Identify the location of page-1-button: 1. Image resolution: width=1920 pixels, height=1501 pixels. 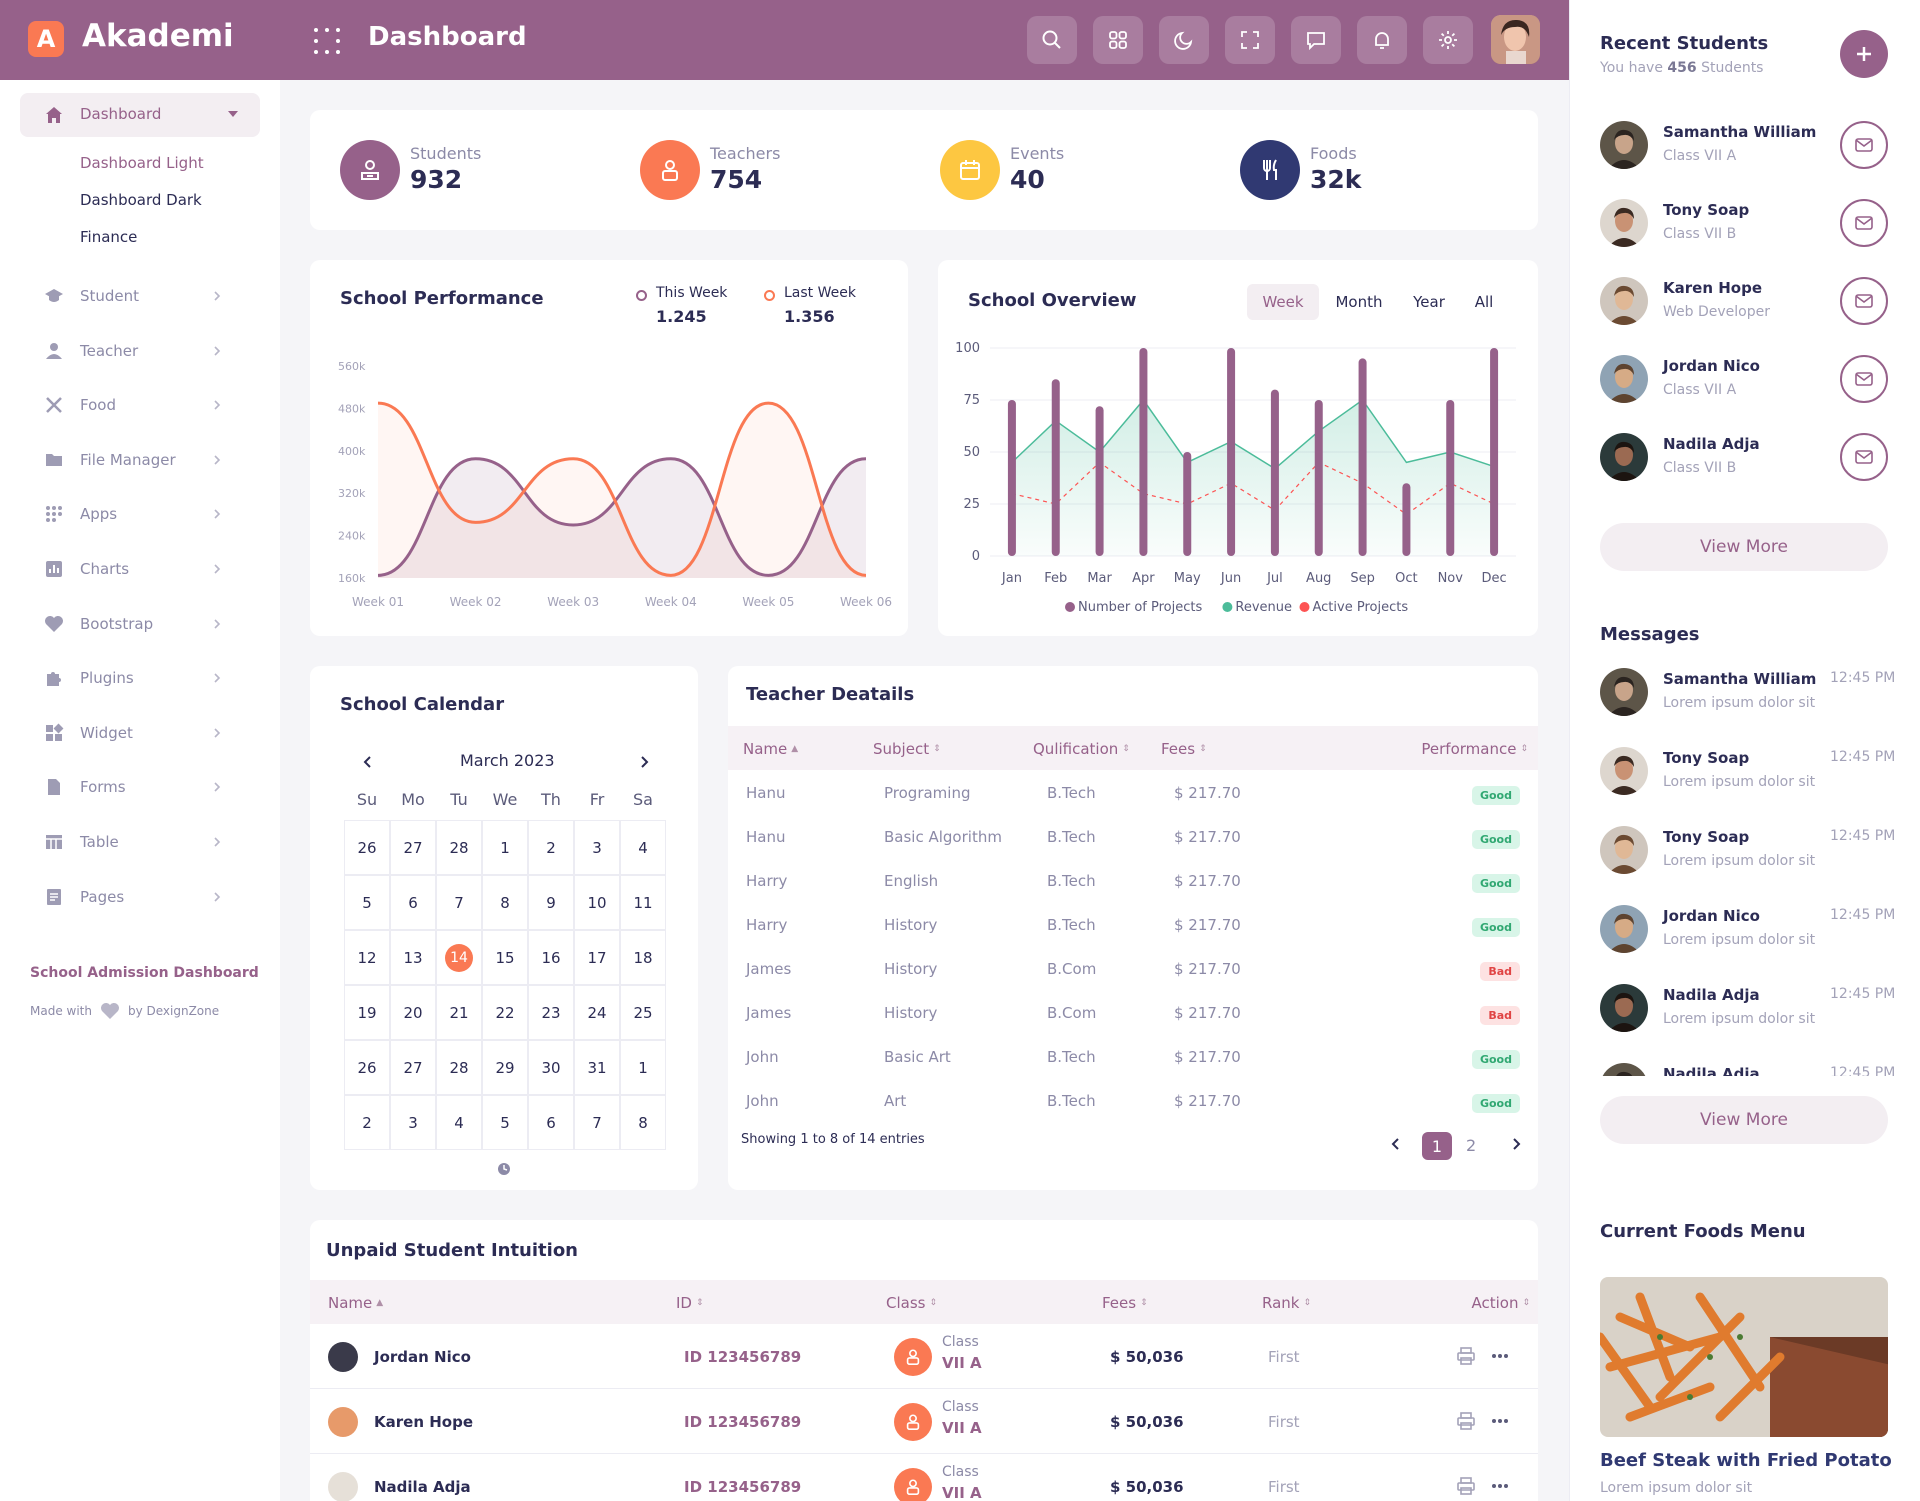
(1437, 1146).